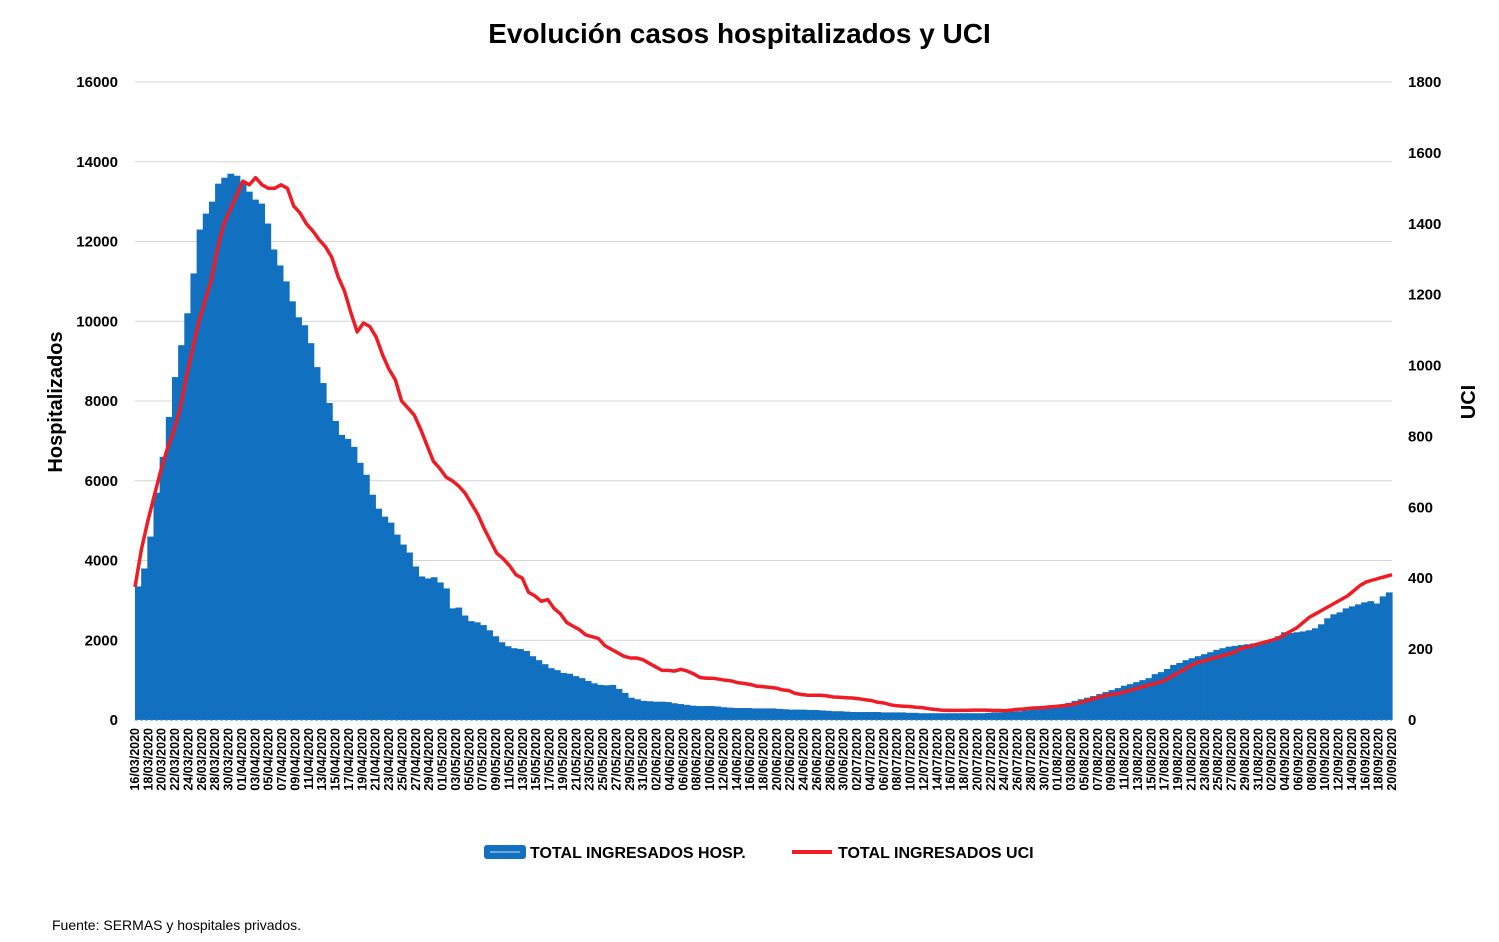 This screenshot has width=1499, height=942. I want to click on x-tick-label: 04/06/2020, so click(670, 759).